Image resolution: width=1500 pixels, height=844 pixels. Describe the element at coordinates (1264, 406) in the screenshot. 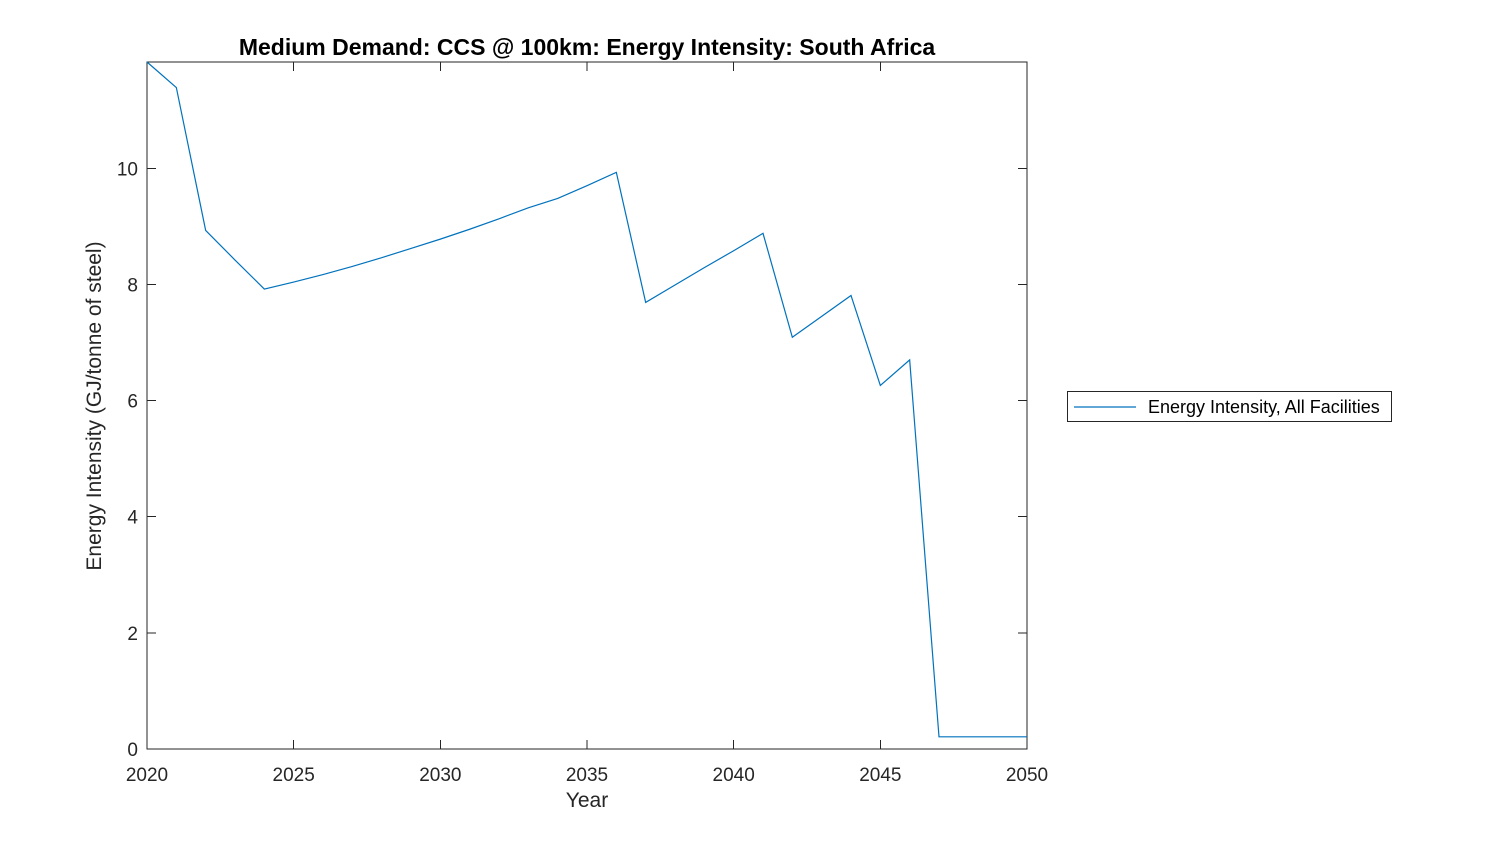

I see `legend-entry-label: Energy Intensity, All Facilities` at that location.